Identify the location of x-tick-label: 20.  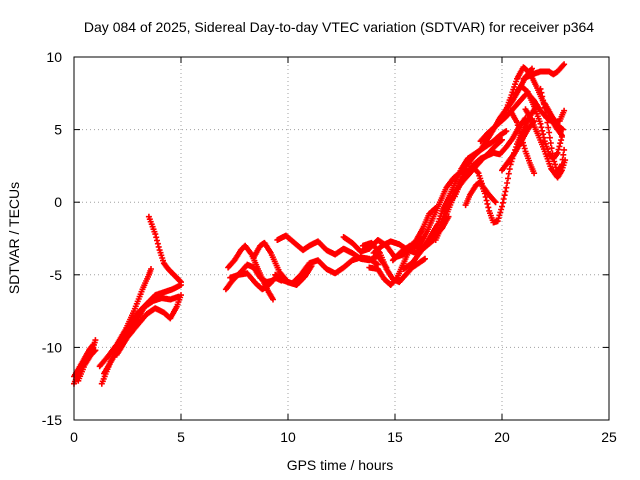
(502, 437).